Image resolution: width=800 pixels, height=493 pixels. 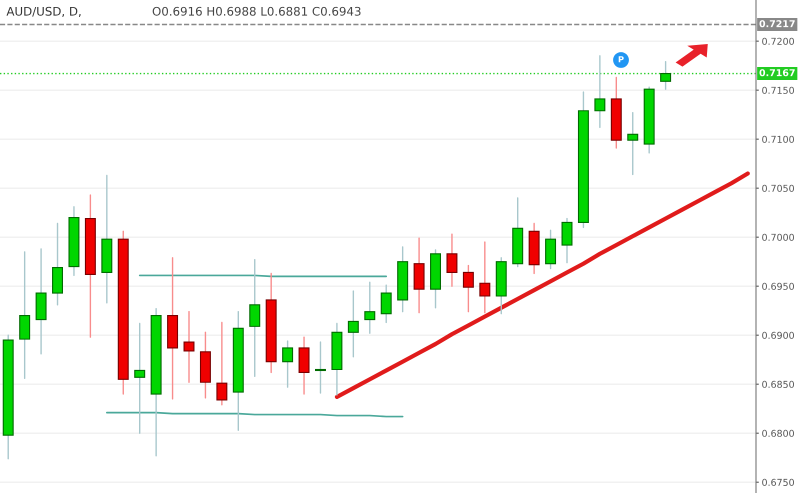 What do you see at coordinates (777, 24) in the screenshot?
I see `ref-line-label: 0.7217` at bounding box center [777, 24].